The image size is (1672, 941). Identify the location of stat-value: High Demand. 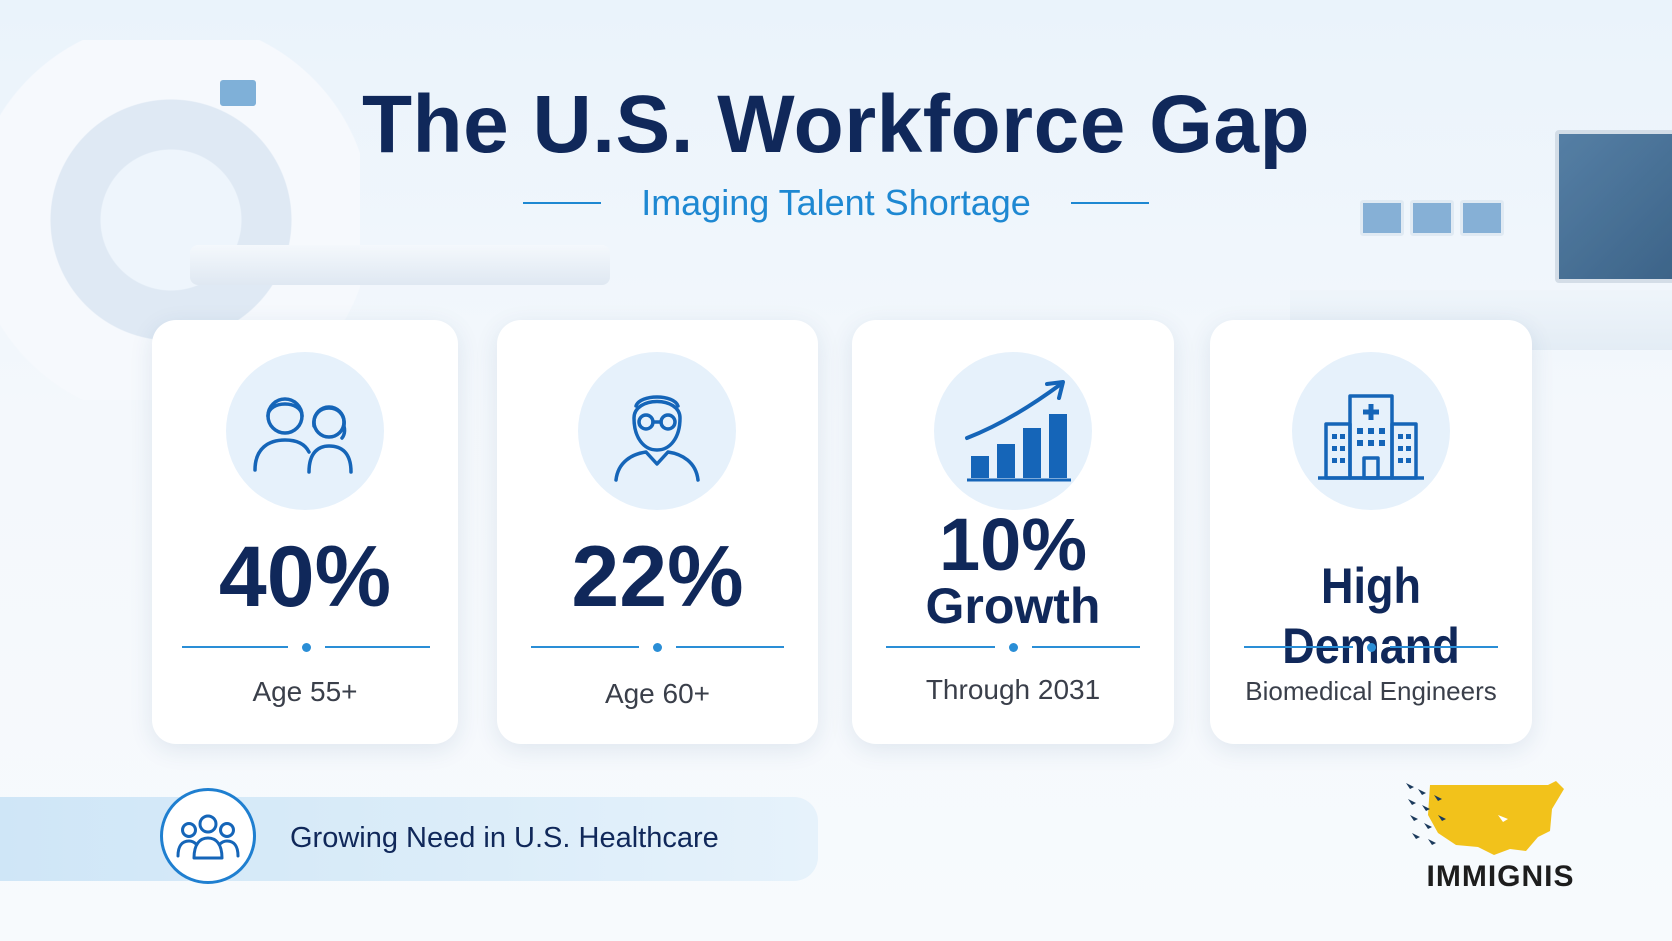
(1371, 616).